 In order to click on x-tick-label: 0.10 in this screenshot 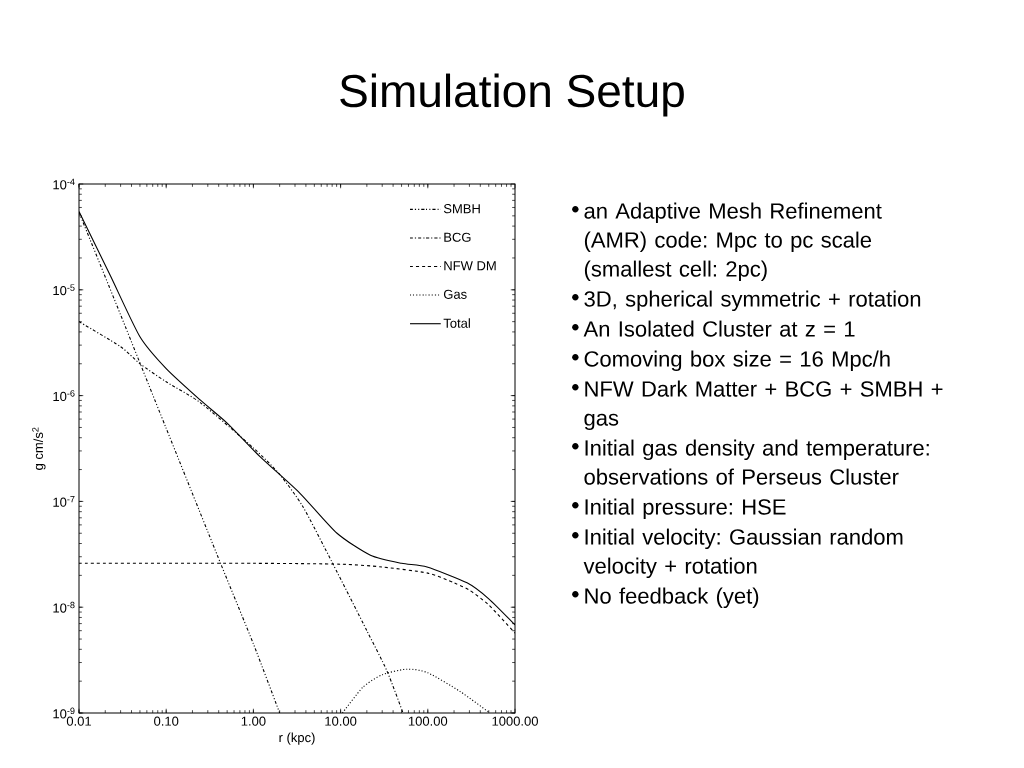, I will do `click(166, 721)`.